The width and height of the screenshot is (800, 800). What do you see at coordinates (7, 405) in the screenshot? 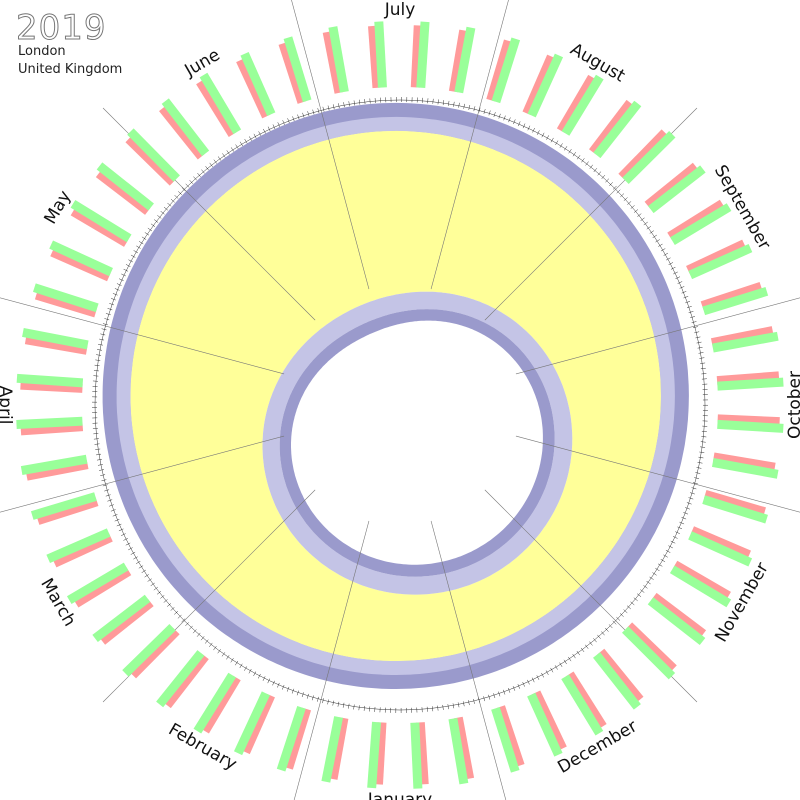
I see `month-label: April` at bounding box center [7, 405].